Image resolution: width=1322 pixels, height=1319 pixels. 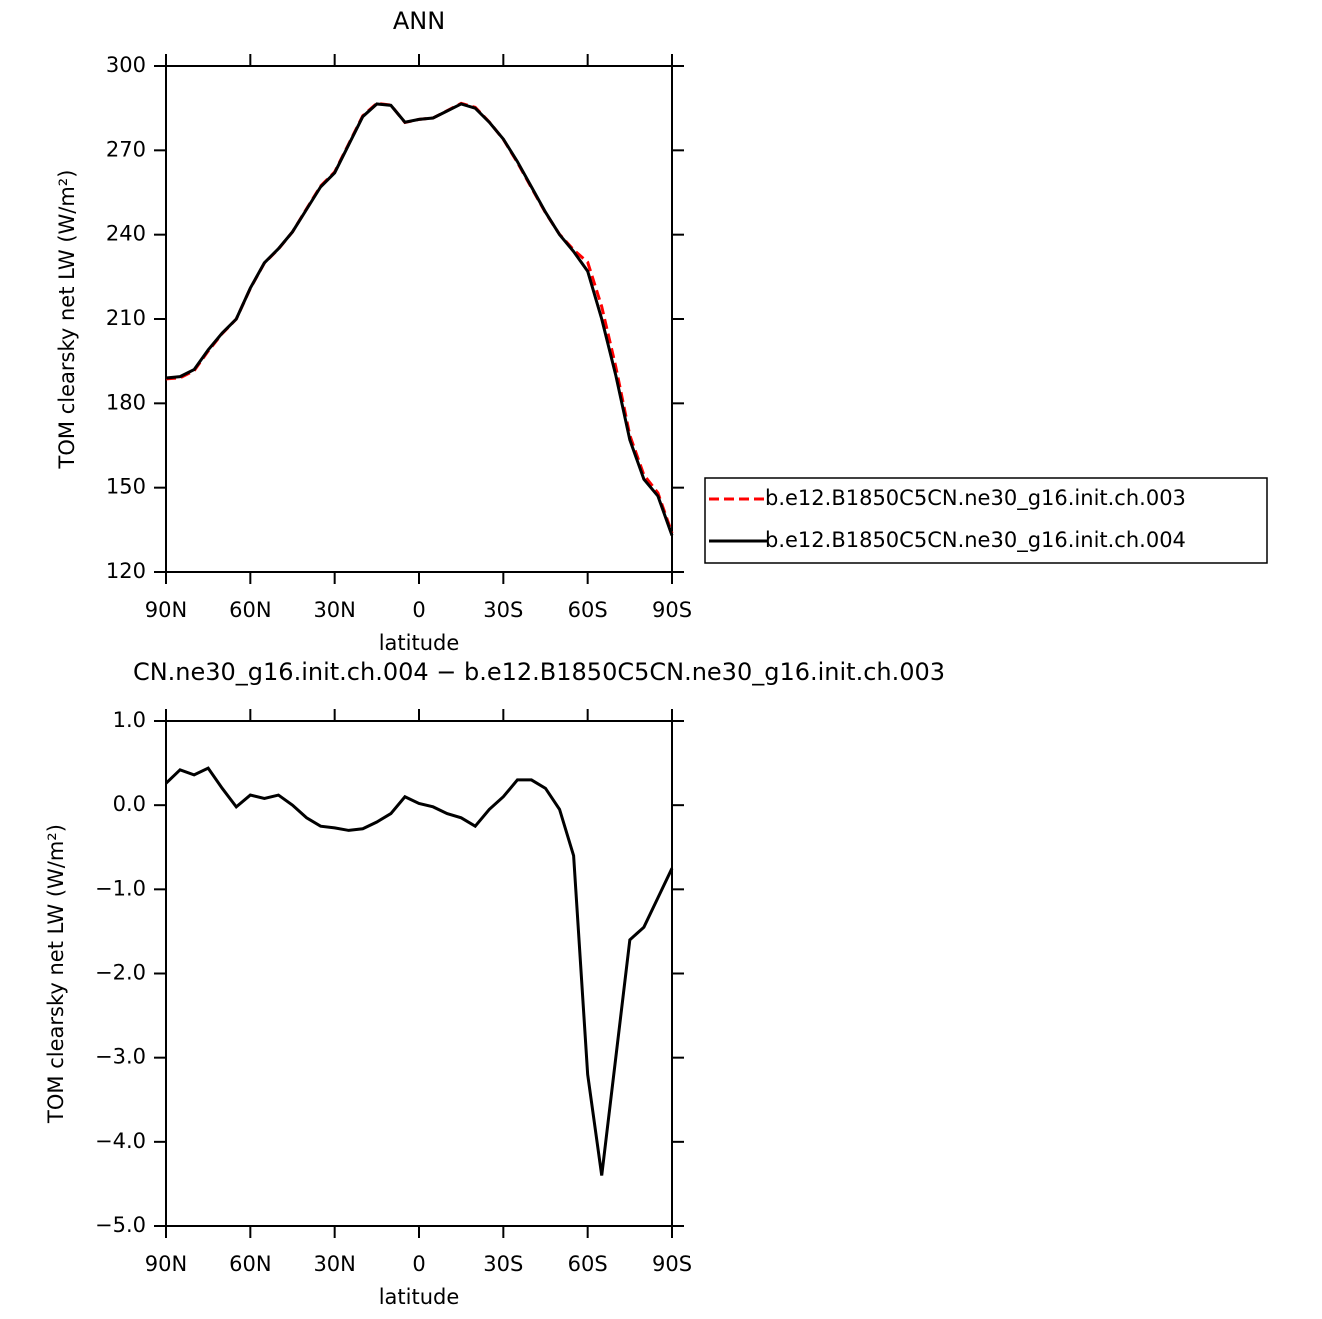 What do you see at coordinates (419, 21) in the screenshot?
I see `chart-title: ANN` at bounding box center [419, 21].